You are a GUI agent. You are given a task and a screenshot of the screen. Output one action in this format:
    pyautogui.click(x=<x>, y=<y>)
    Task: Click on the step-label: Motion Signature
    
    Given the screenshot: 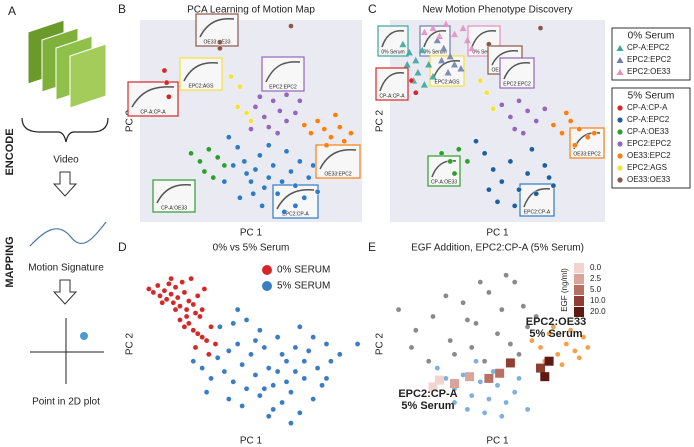 What is the action you would take?
    pyautogui.click(x=66, y=268)
    